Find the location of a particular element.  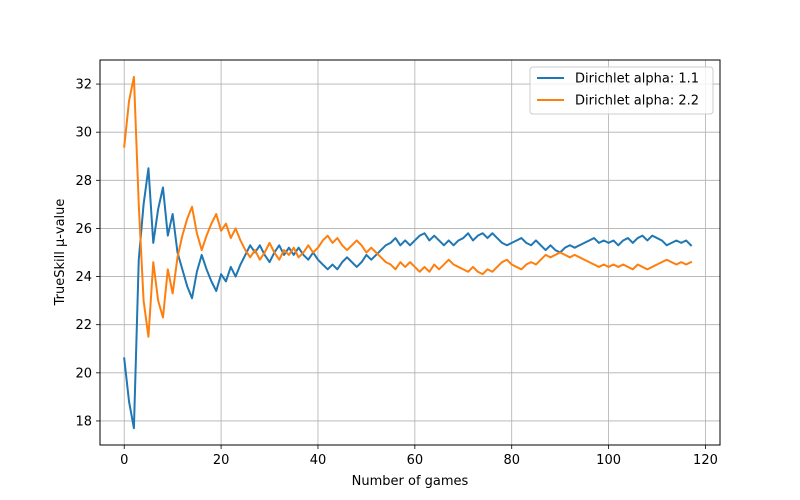

legend-label-series-1: Dirichlet alpha: 1.1 is located at coordinates (637, 79).